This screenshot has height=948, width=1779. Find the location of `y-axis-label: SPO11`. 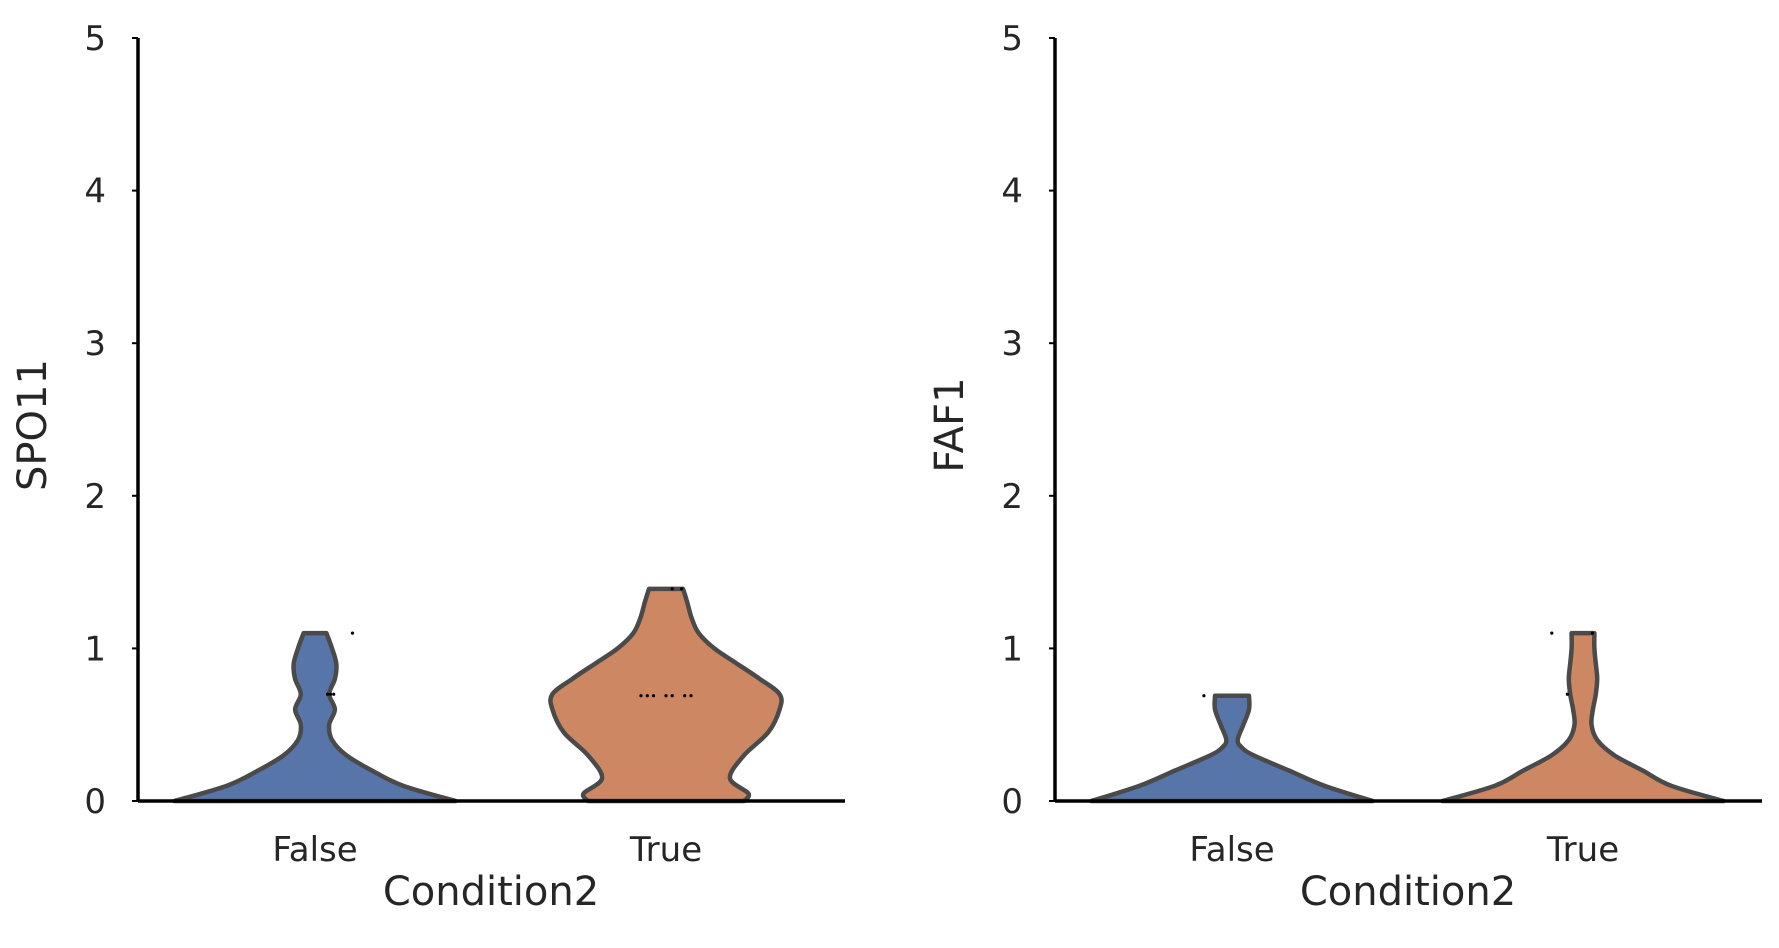

y-axis-label: SPO11 is located at coordinates (33, 425).